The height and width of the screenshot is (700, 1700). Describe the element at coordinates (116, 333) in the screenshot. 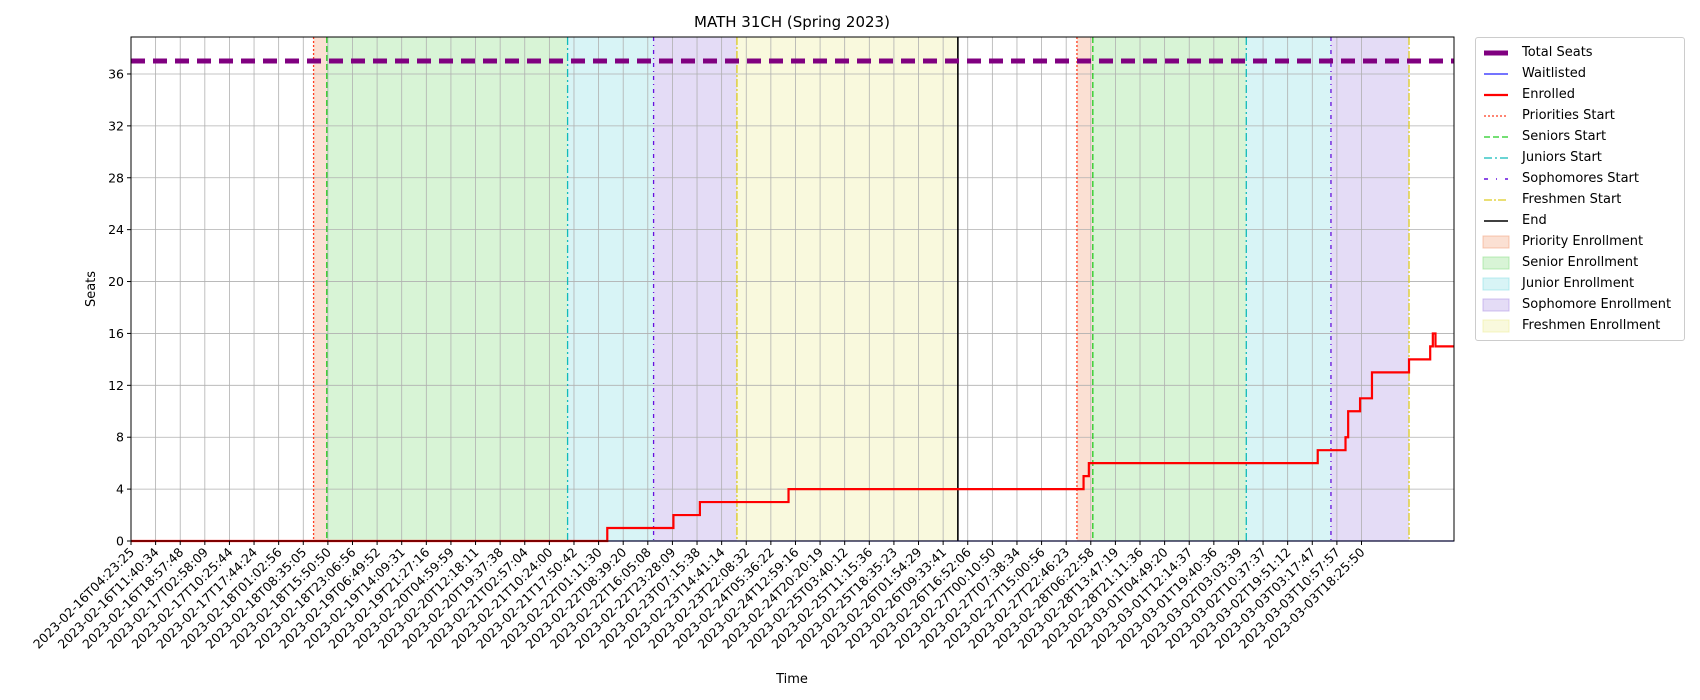

I see `y-tick-label: 16` at that location.